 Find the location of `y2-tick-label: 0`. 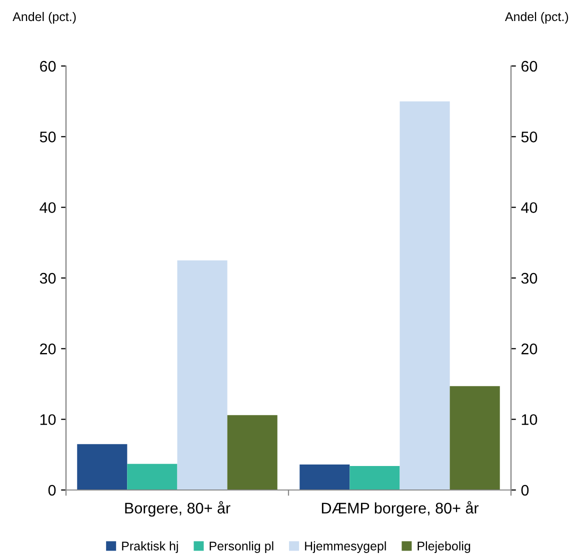

y2-tick-label: 0 is located at coordinates (525, 490).